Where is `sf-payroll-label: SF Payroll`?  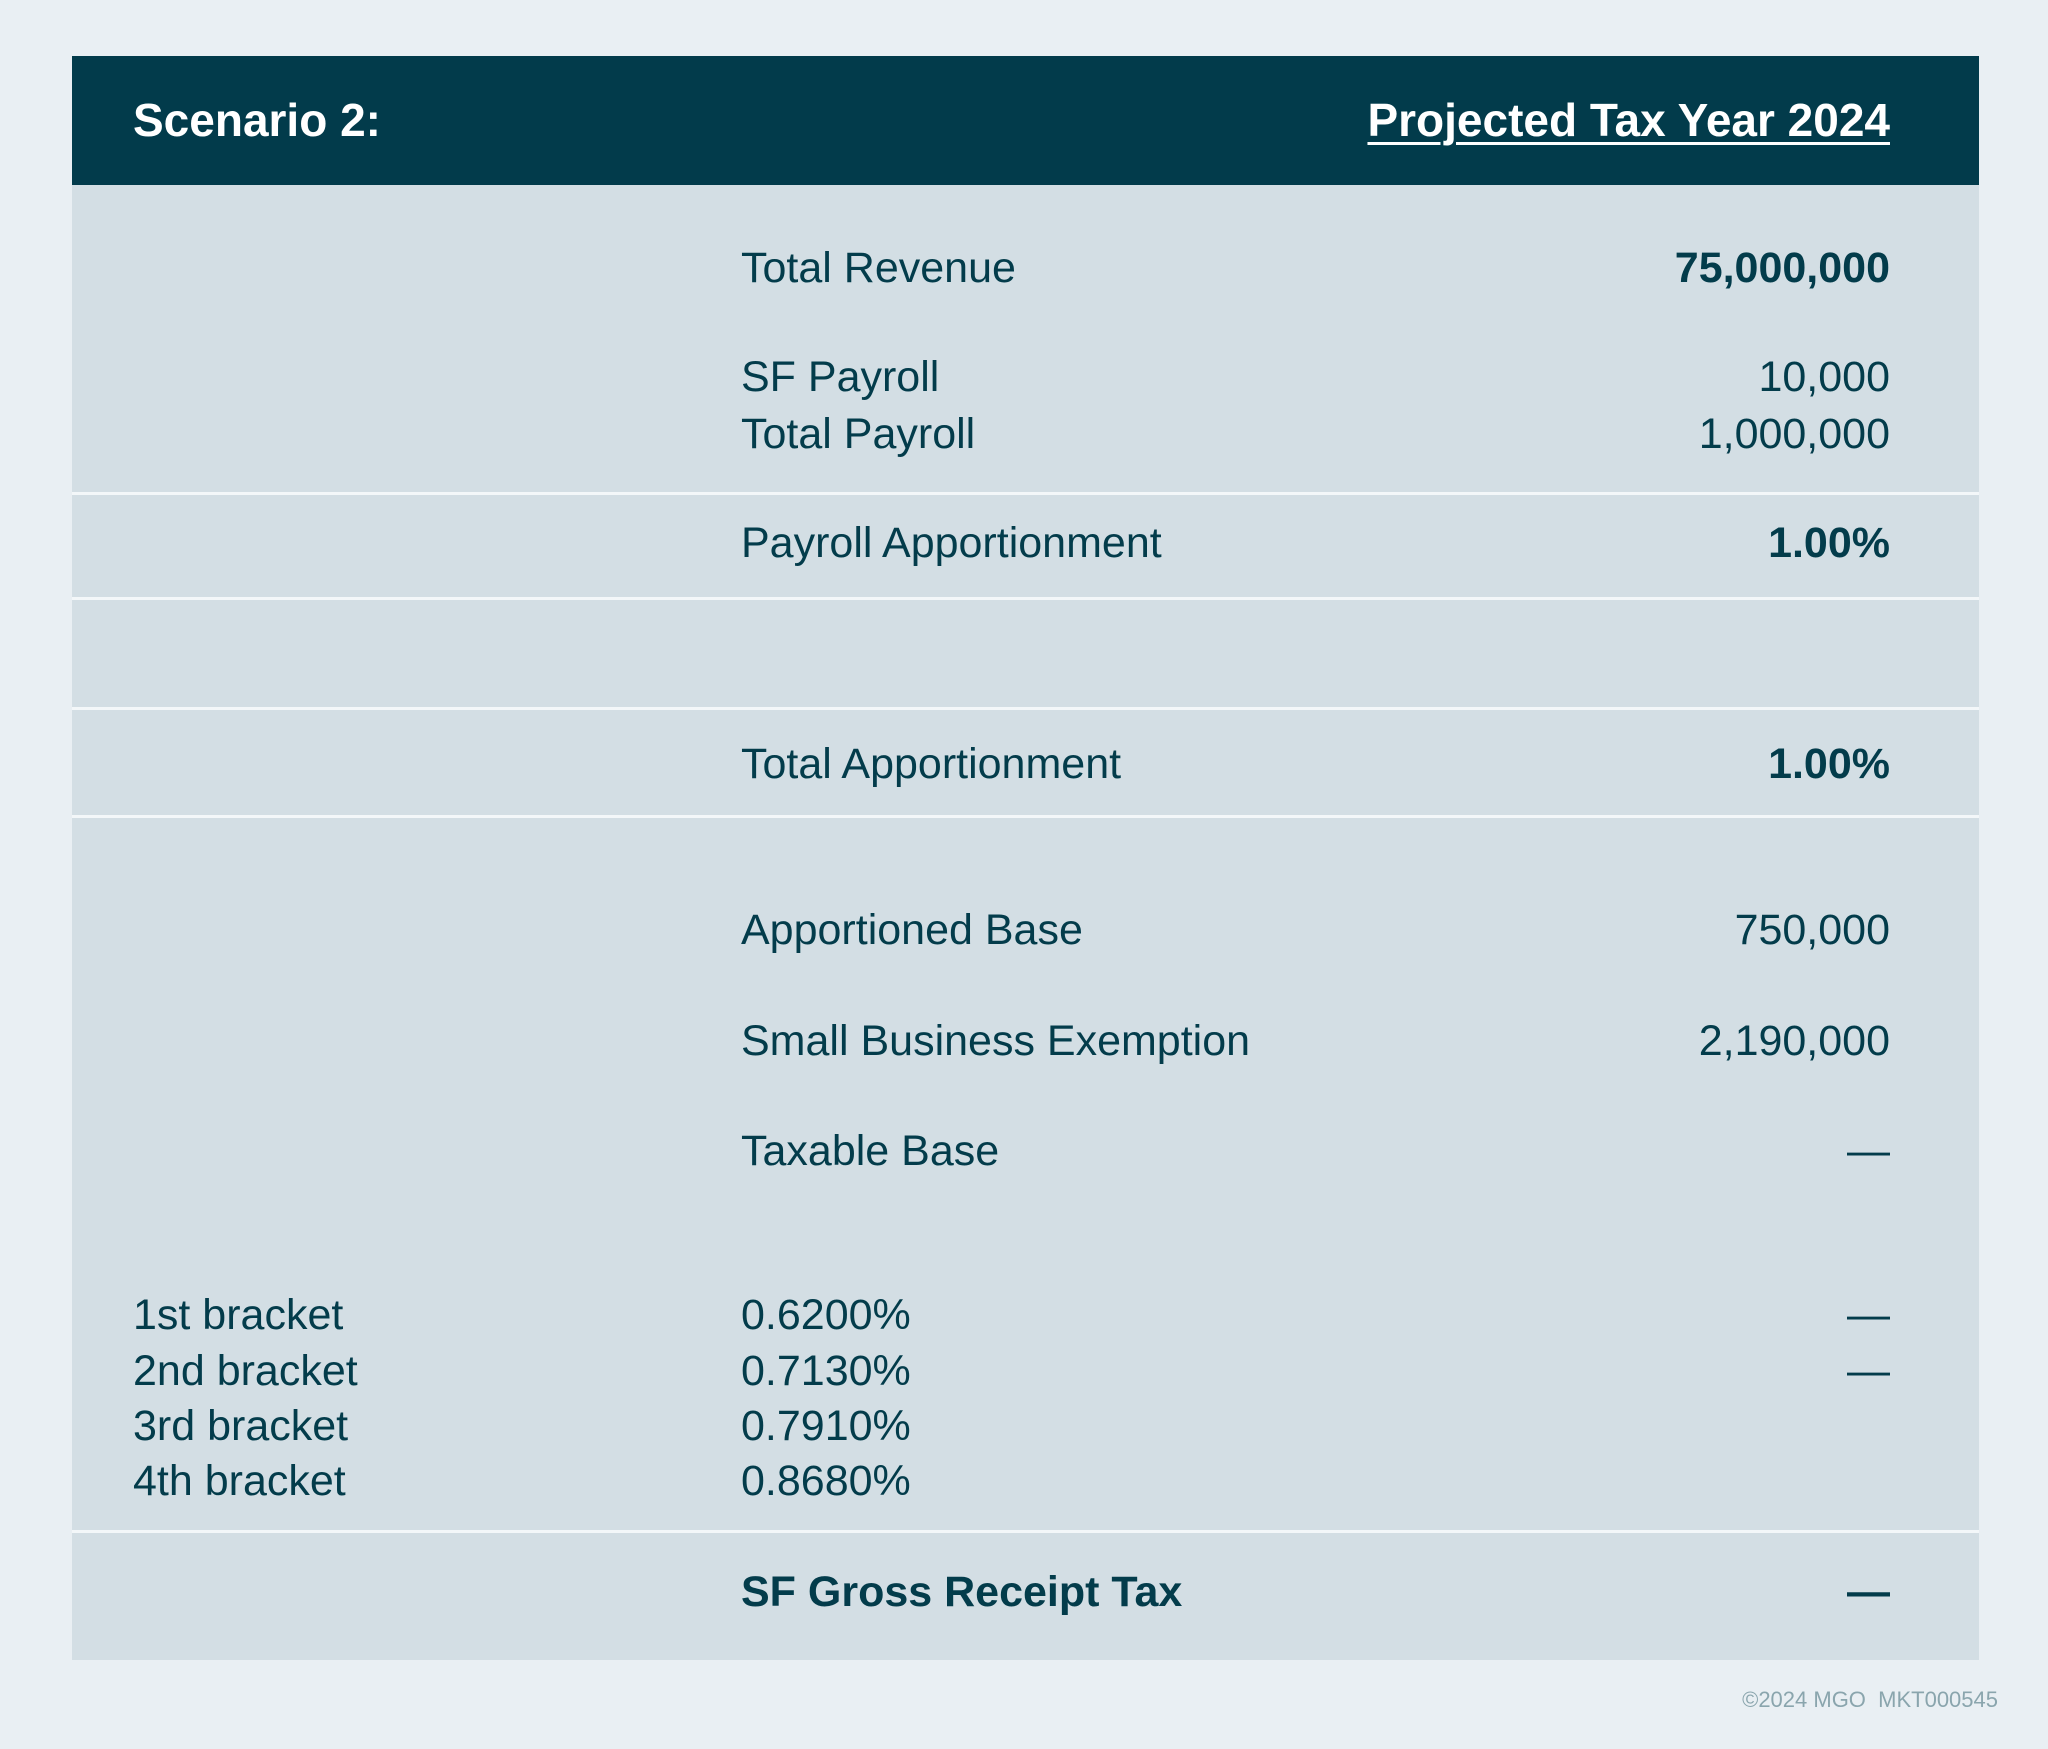 sf-payroll-label: SF Payroll is located at coordinates (840, 377).